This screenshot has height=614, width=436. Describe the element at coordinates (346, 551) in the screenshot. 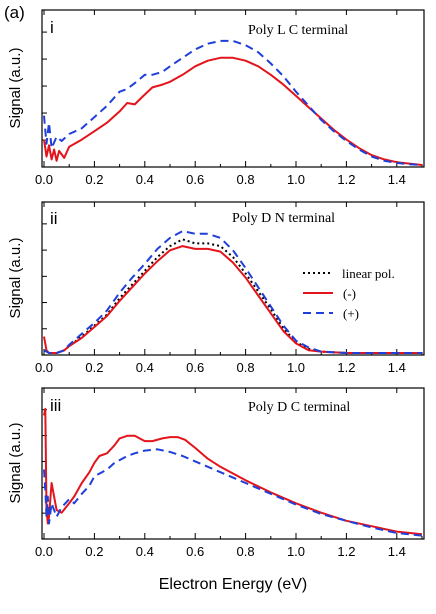

I see `panel-iii-x-tick-label: 1.2` at that location.